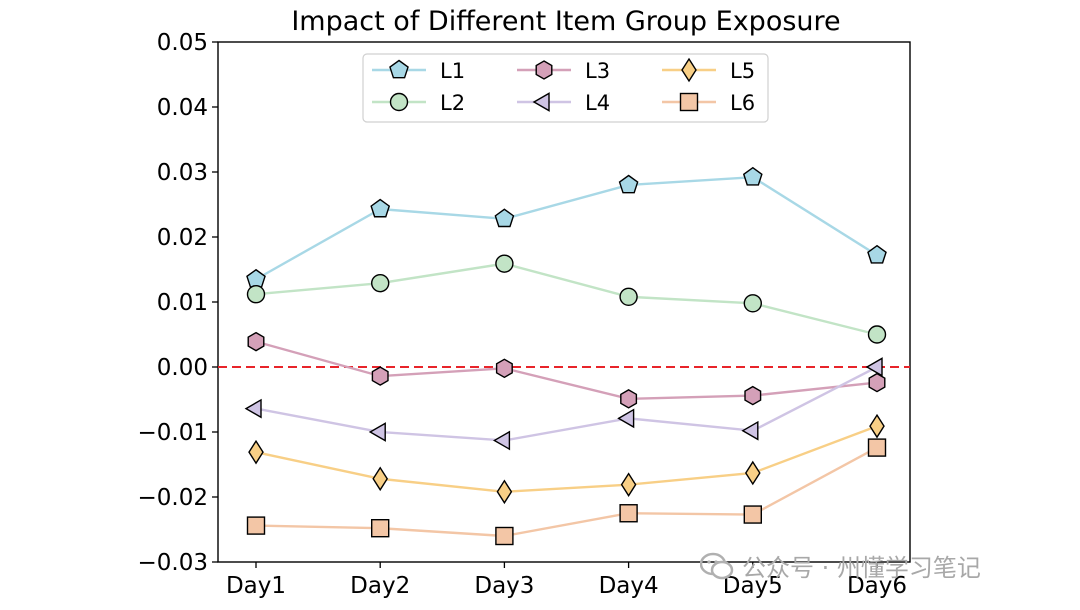 This screenshot has width=1080, height=610. I want to click on legend-entry-l2: L2, so click(418, 103).